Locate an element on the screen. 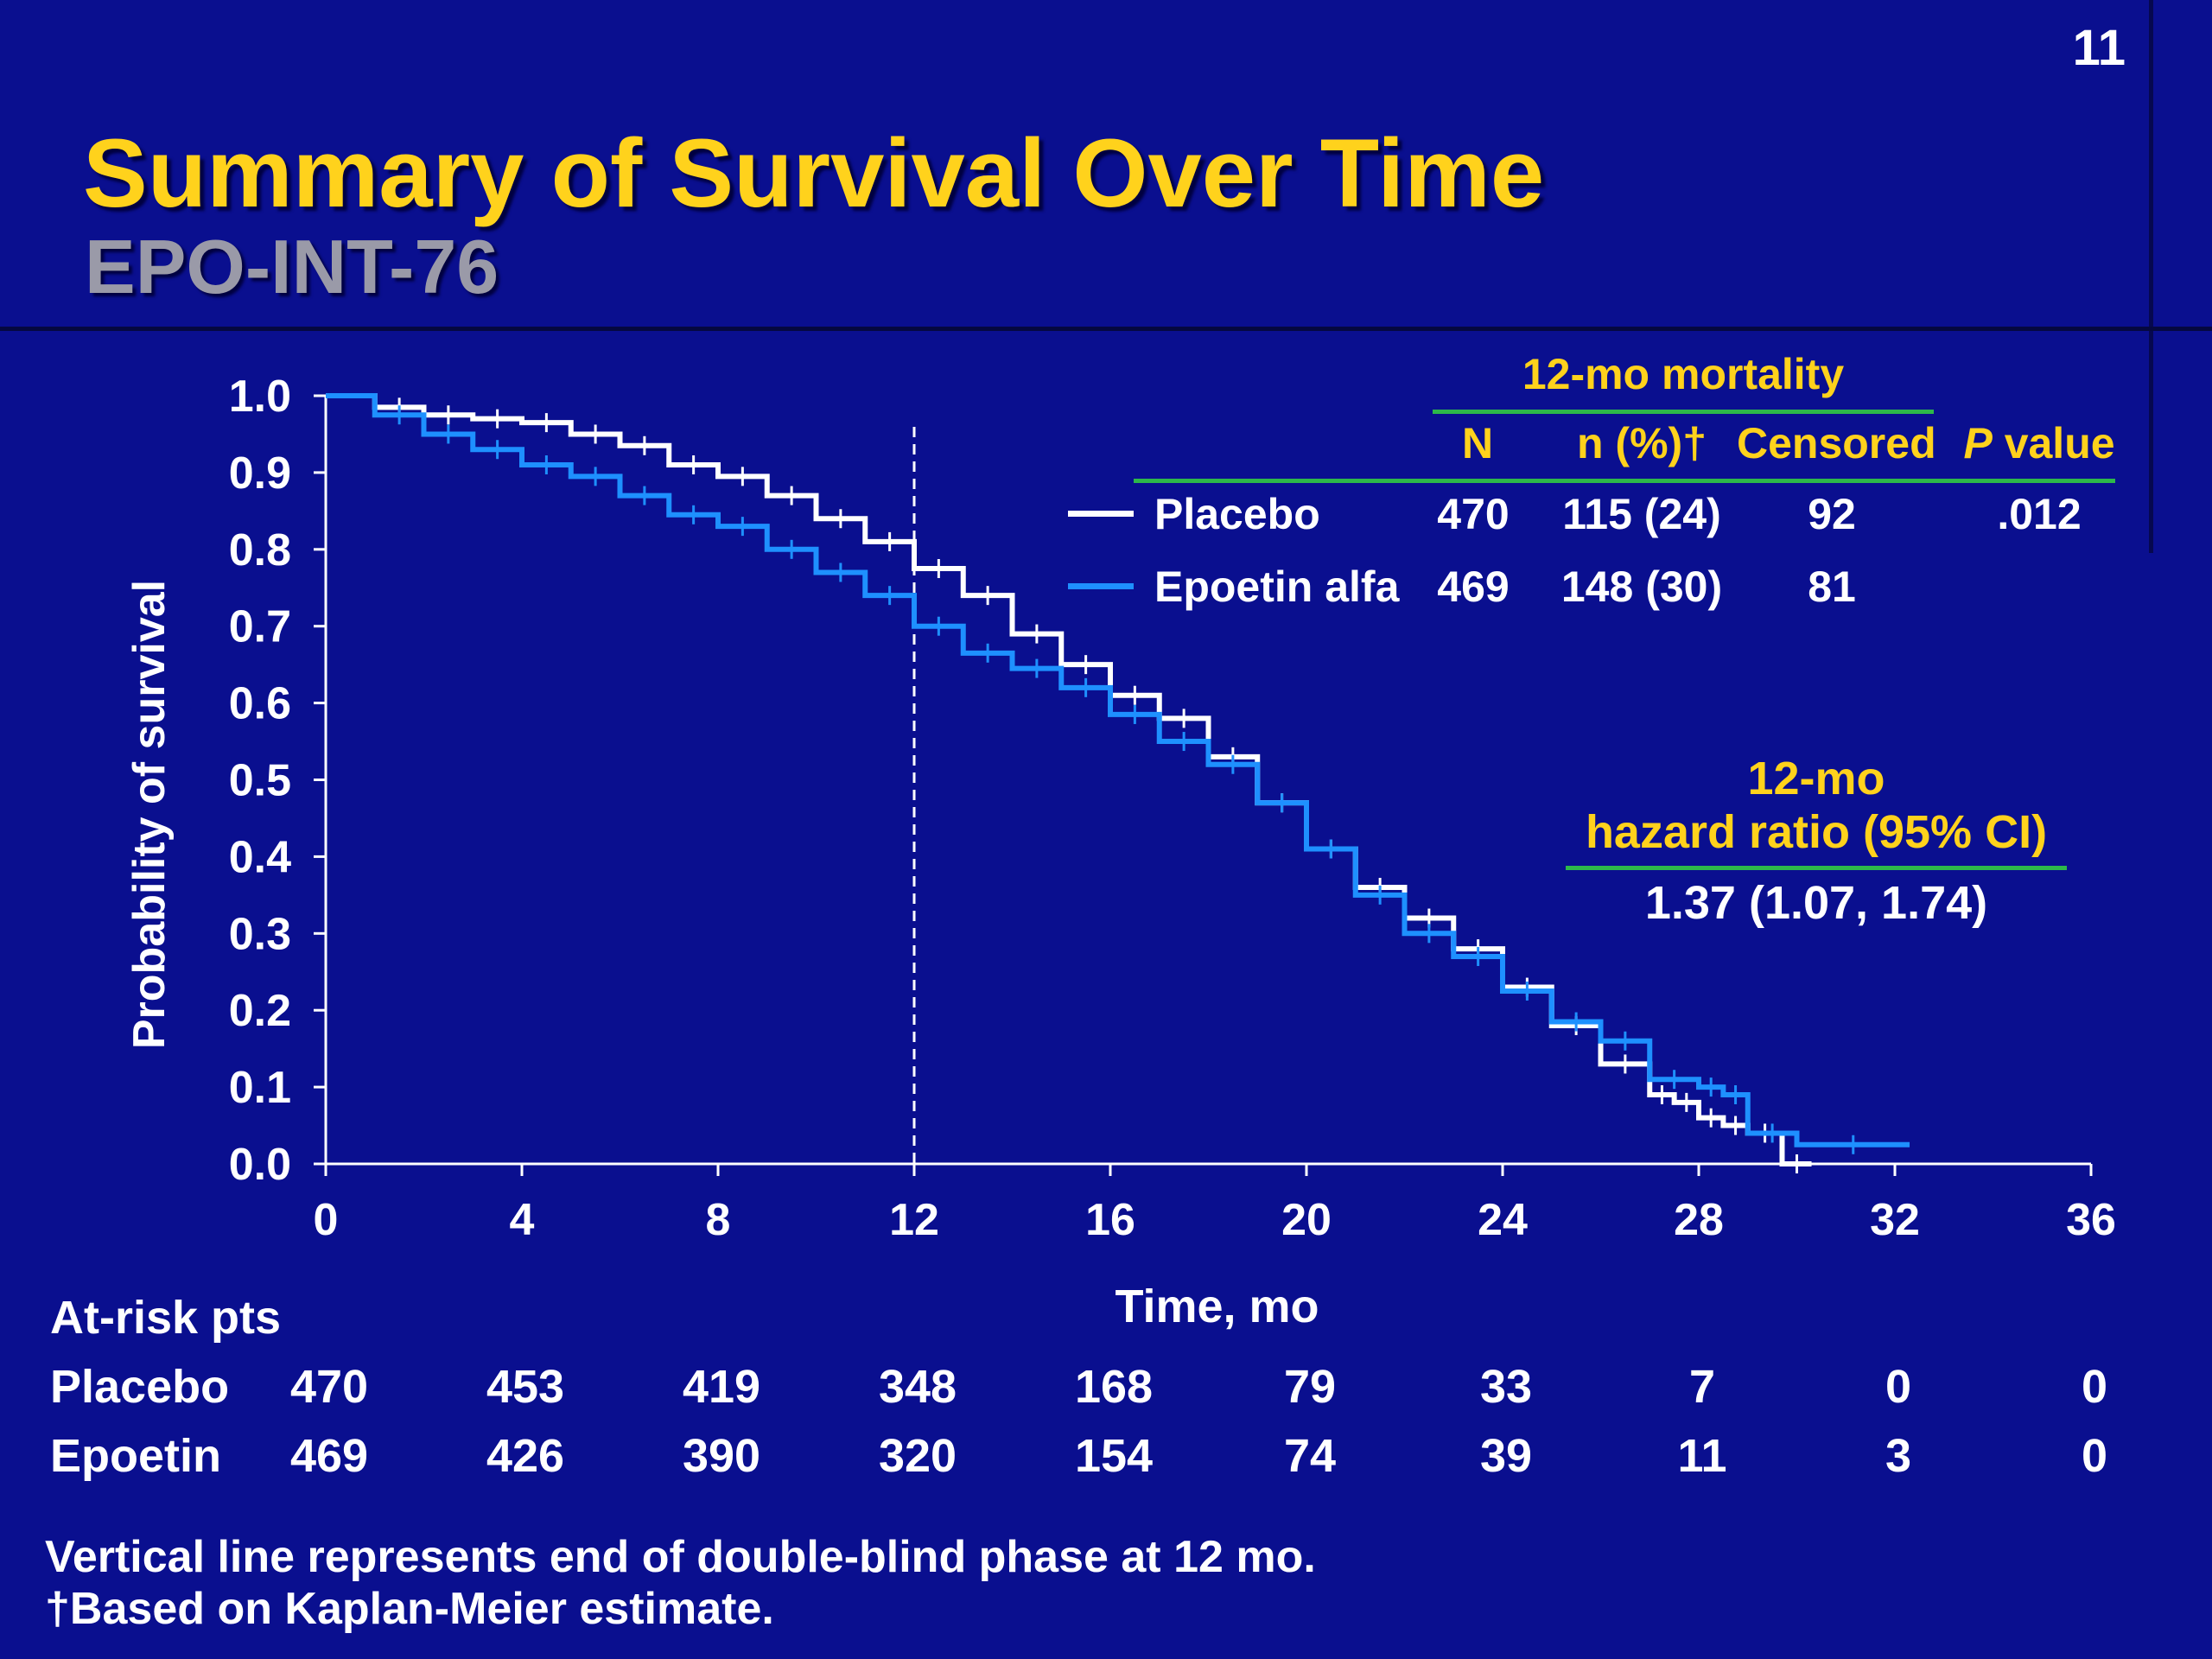  cell-epoetin-n: 469 is located at coordinates (1473, 587).